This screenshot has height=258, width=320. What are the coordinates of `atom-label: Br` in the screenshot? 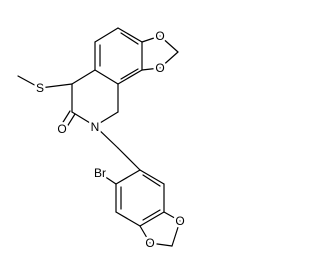 It's located at (100, 173).